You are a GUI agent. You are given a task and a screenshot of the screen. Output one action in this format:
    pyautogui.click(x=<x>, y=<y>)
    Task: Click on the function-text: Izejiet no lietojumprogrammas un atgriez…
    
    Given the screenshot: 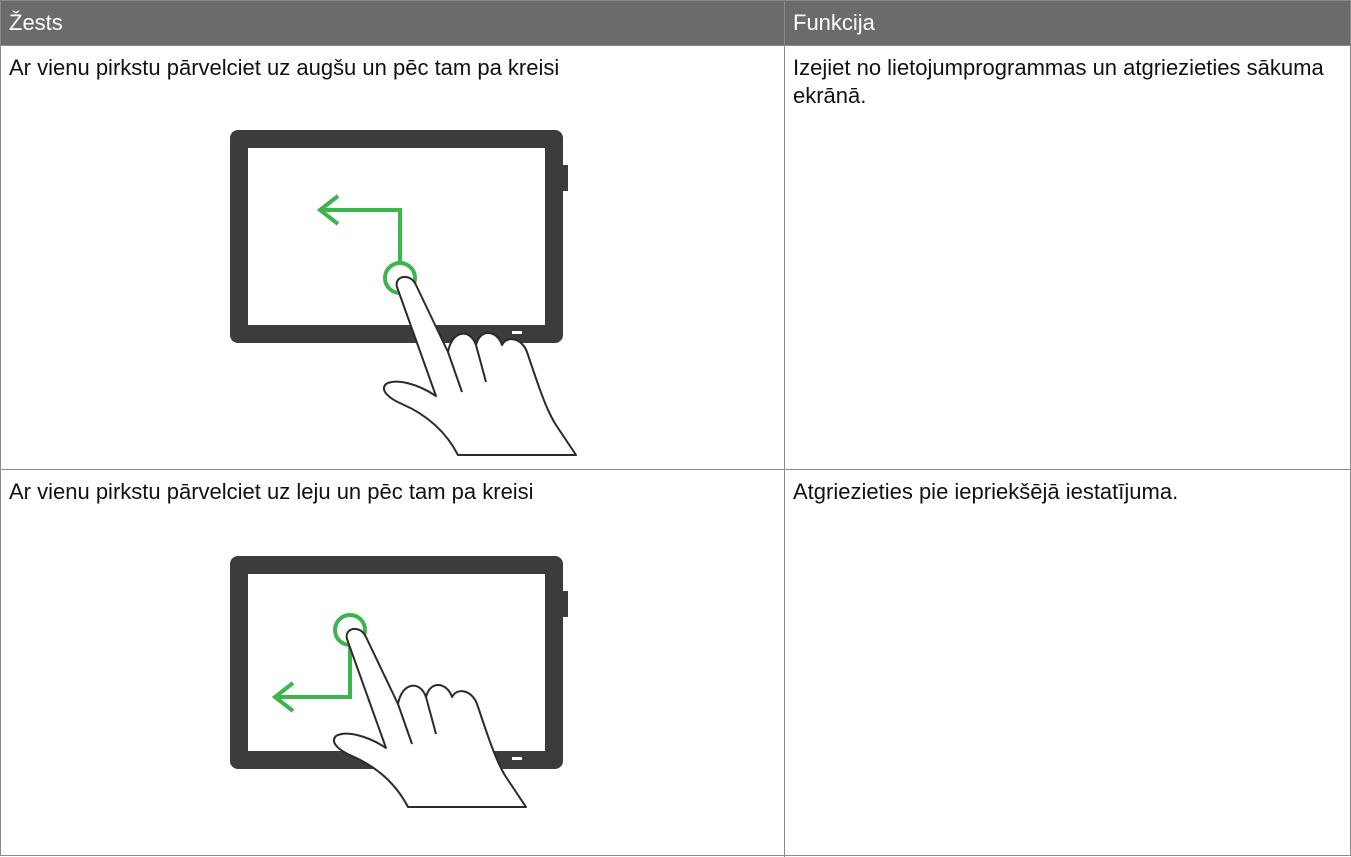 What is the action you would take?
    pyautogui.click(x=1058, y=81)
    